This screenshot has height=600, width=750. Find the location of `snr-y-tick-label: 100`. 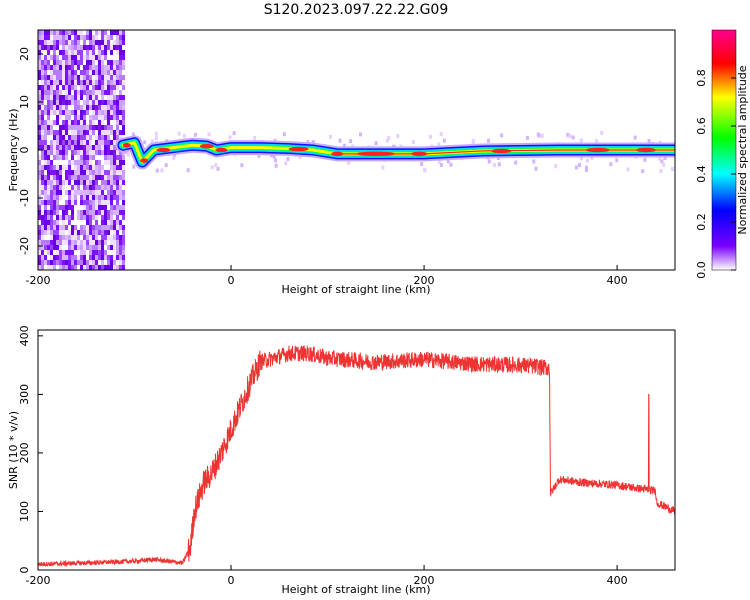

snr-y-tick-label: 100 is located at coordinates (24, 511).